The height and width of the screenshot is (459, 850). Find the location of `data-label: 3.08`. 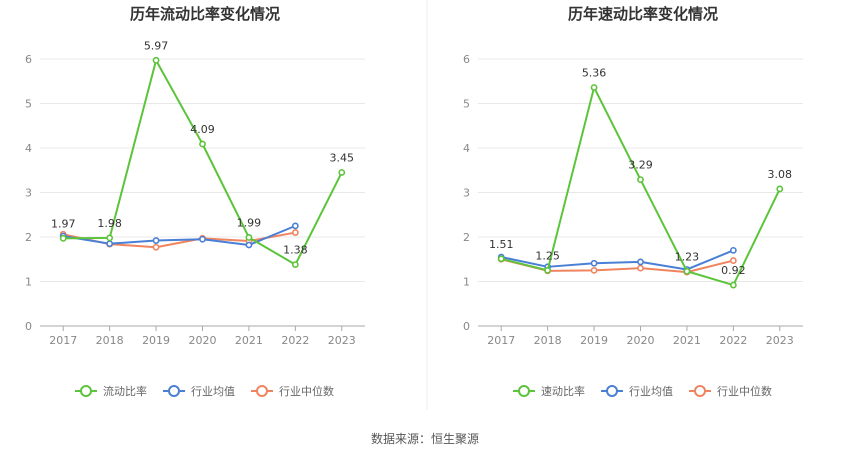

data-label: 3.08 is located at coordinates (780, 174).